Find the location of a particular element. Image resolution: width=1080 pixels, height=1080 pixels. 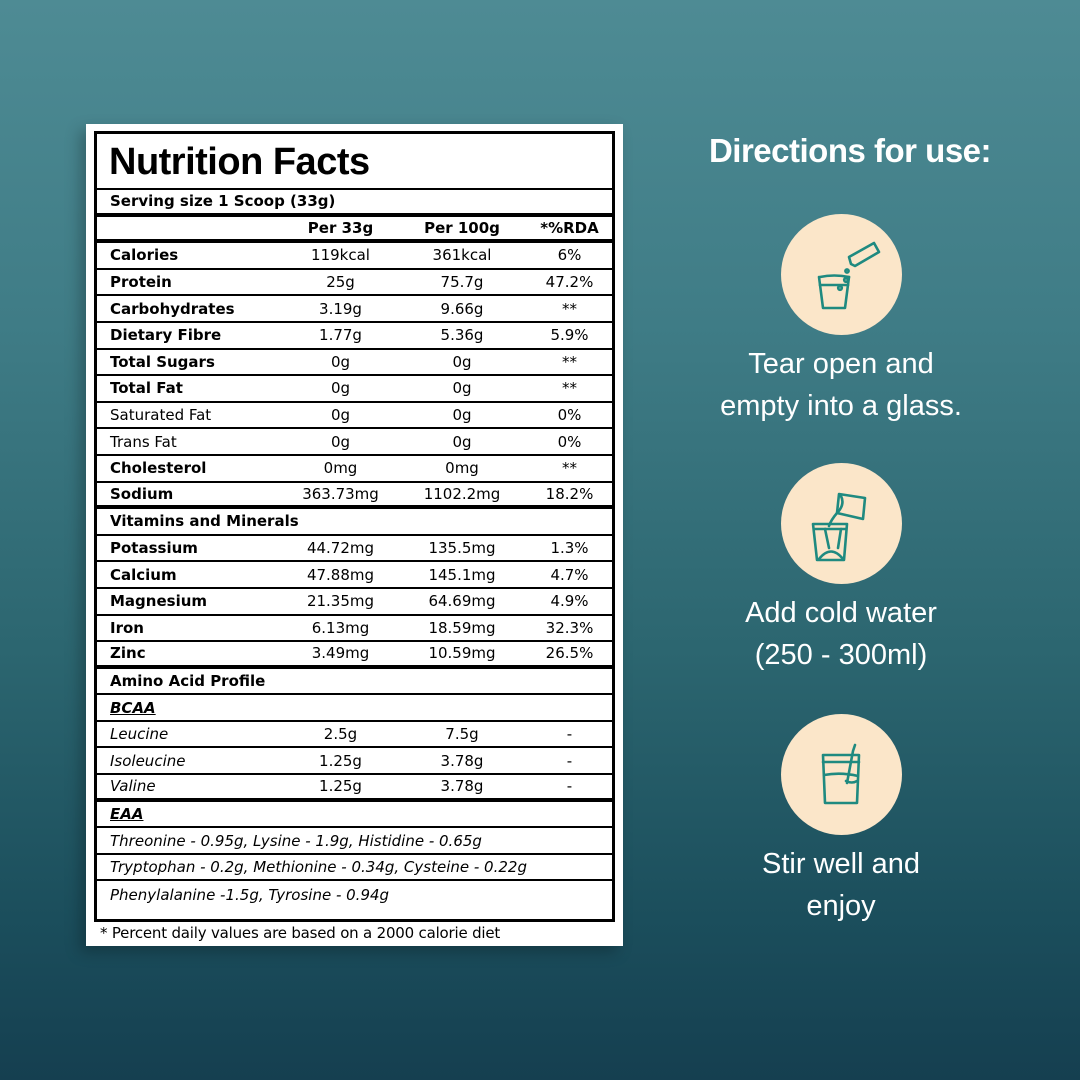

amino-heading: Amino Acid Profile is located at coordinates (188, 680).